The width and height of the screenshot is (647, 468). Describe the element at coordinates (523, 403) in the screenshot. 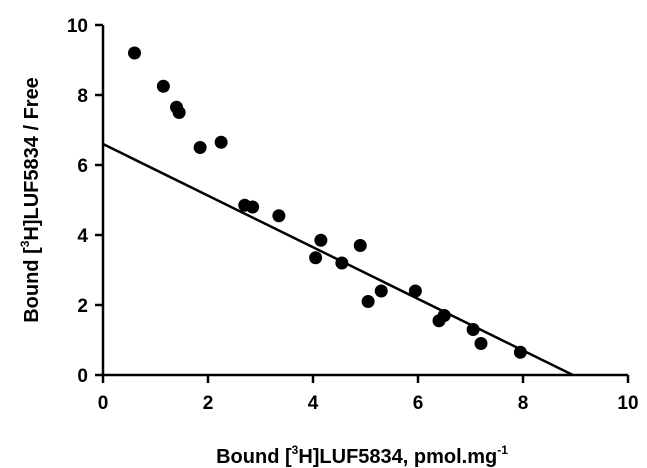

I see `x-tick-label: 8` at that location.